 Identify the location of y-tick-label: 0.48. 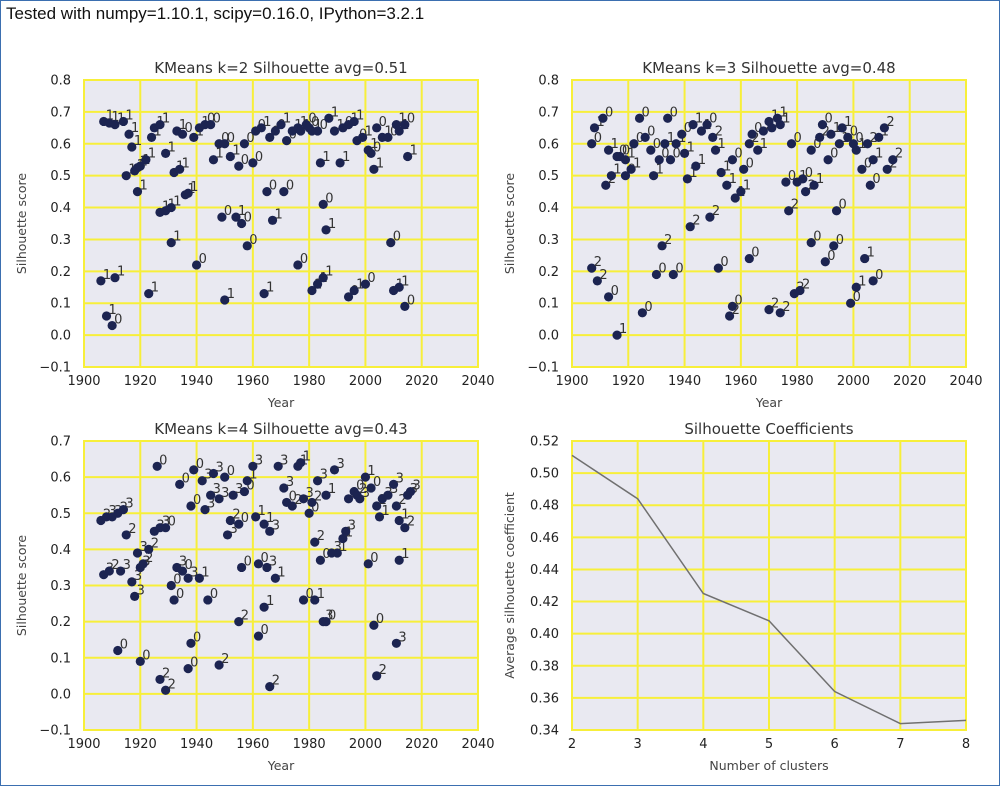
(544, 506).